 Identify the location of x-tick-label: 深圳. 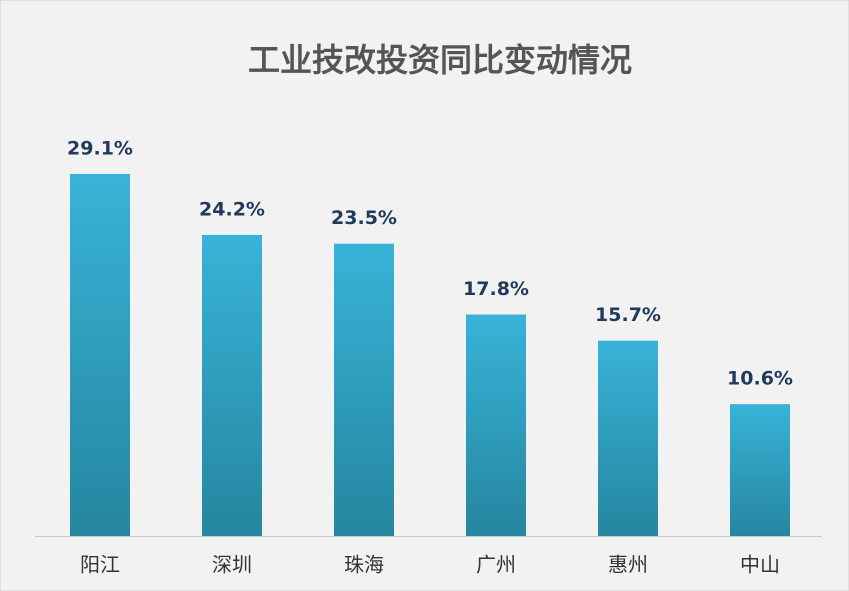
(232, 565).